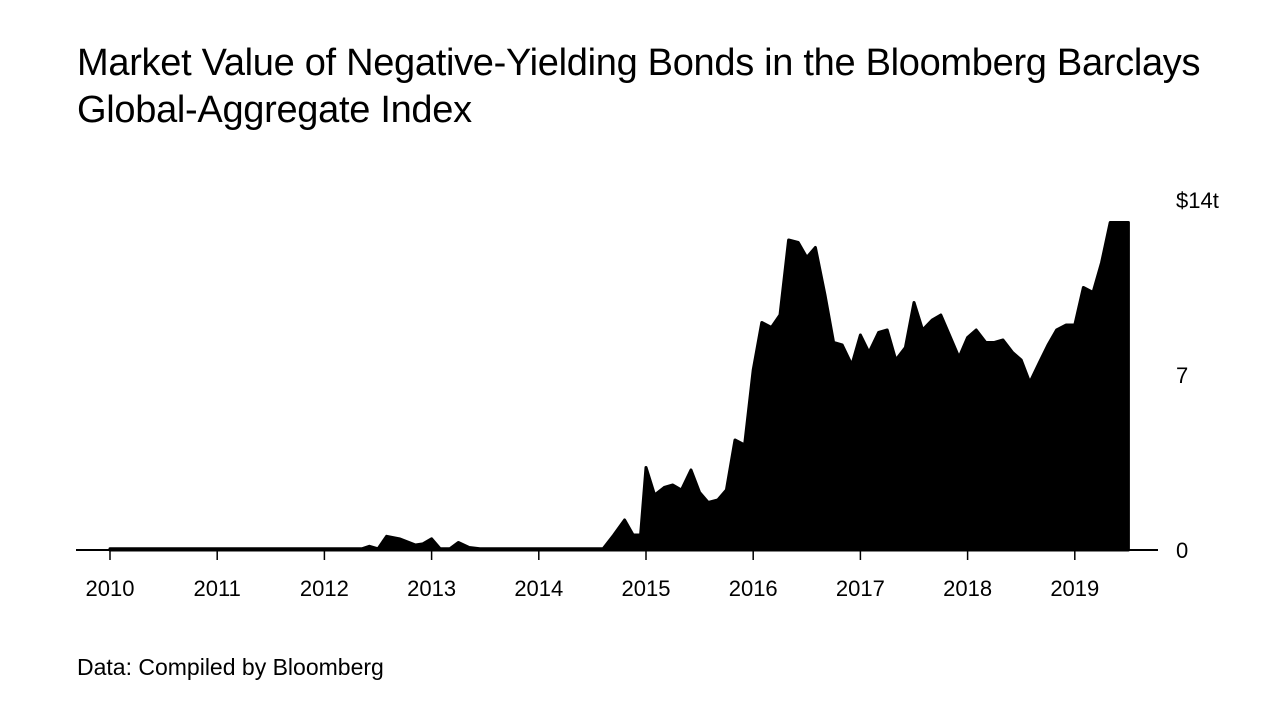 The width and height of the screenshot is (1280, 720). Describe the element at coordinates (1182, 375) in the screenshot. I see `y-tick-label: 7` at that location.